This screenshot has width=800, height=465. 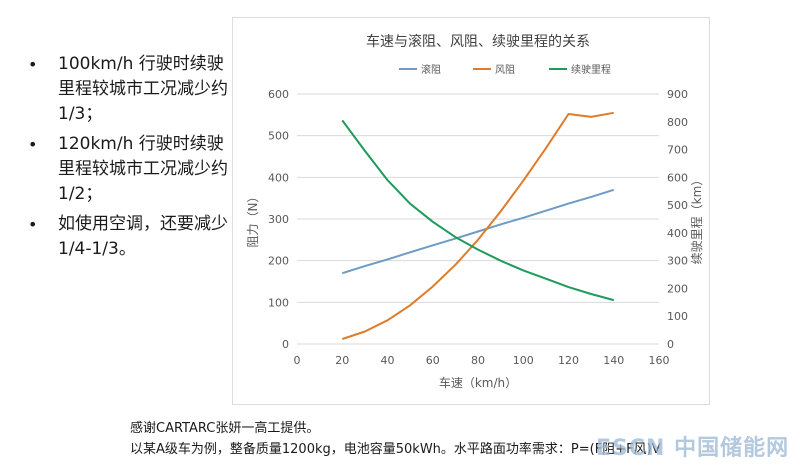 What do you see at coordinates (278, 261) in the screenshot?
I see `y-left-tick-label: 200` at bounding box center [278, 261].